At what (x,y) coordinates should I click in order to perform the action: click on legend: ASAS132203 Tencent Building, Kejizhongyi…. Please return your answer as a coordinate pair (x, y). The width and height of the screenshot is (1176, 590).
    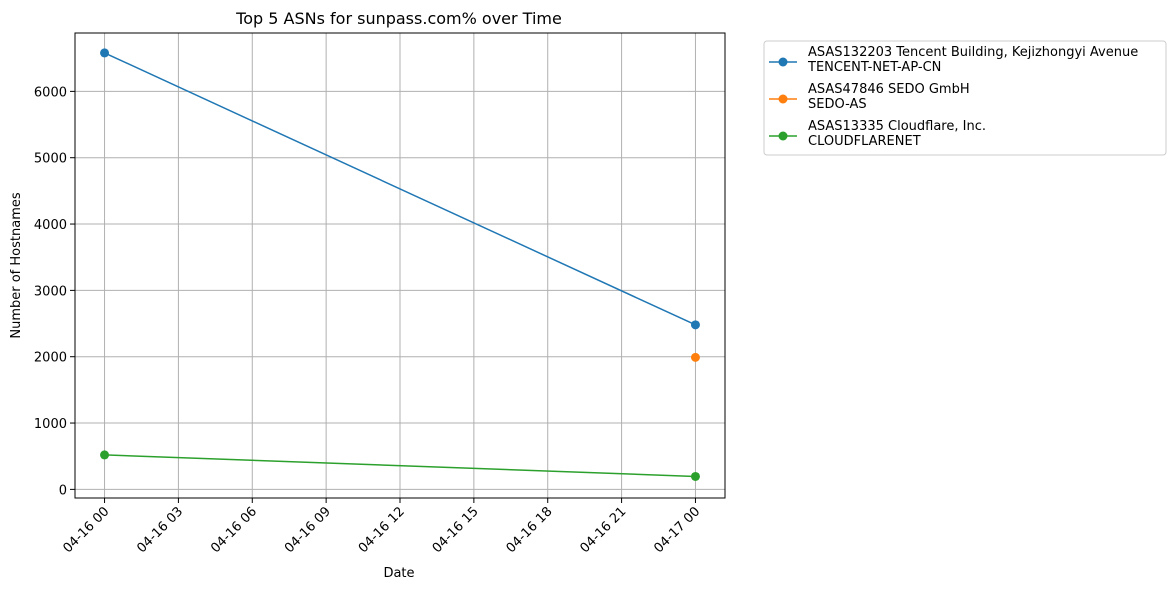
    Looking at the image, I should click on (965, 98).